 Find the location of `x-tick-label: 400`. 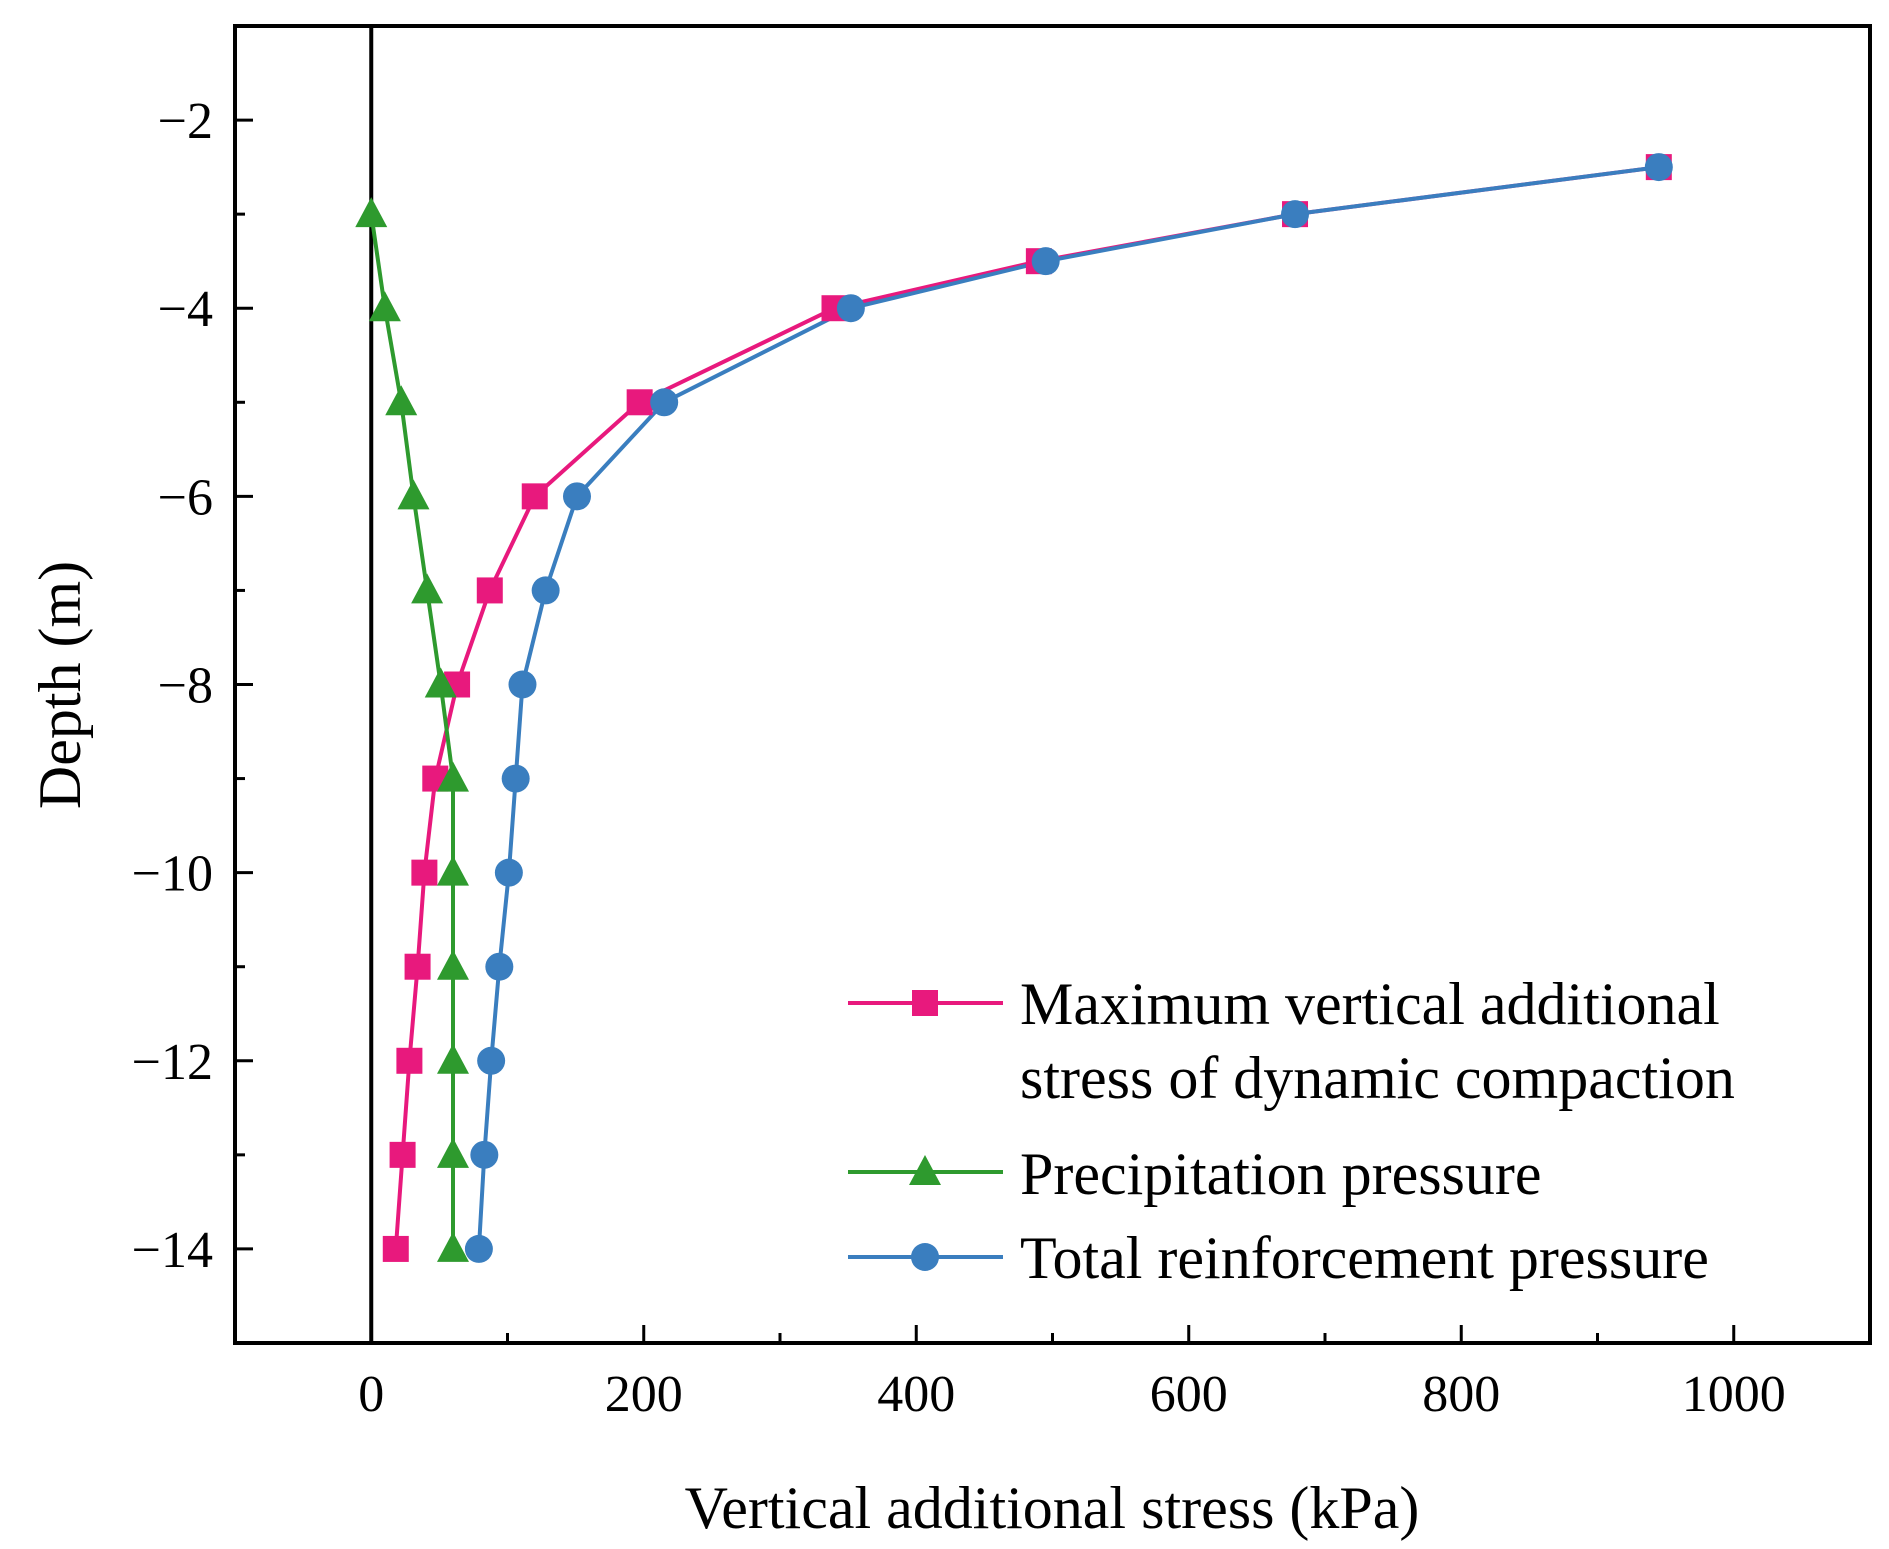

x-tick-label: 400 is located at coordinates (916, 1394).